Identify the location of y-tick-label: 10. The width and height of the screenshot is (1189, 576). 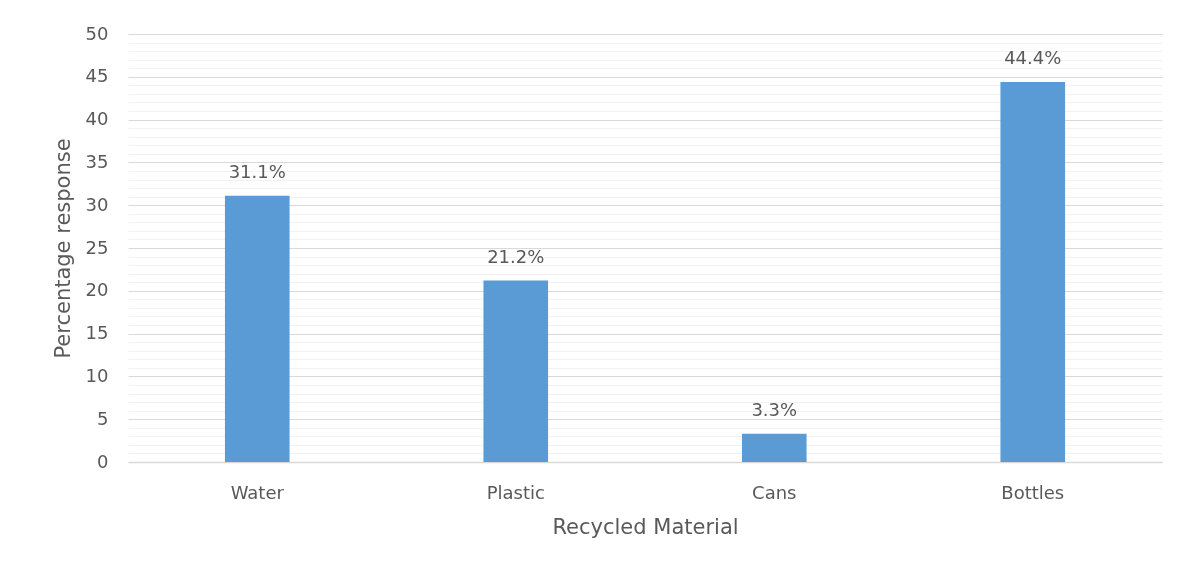
(97, 375).